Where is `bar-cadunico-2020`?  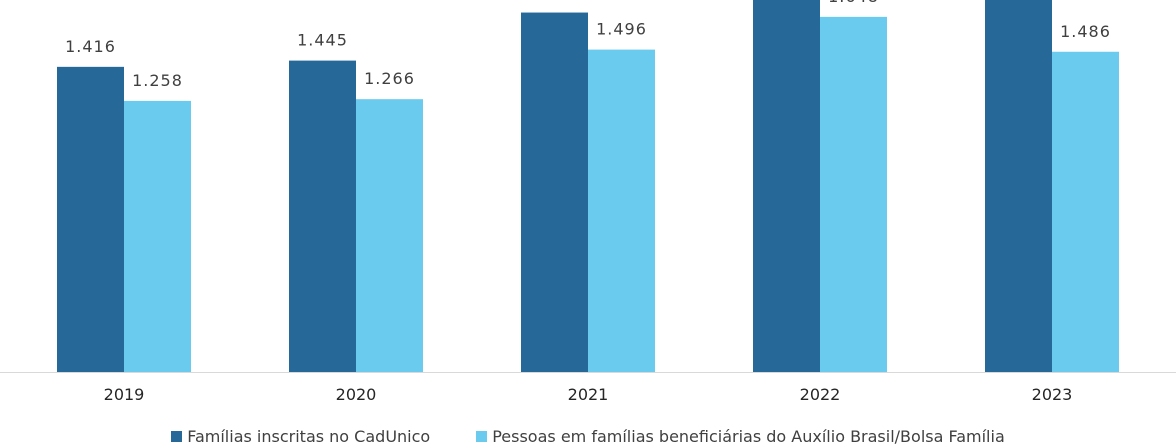 bar-cadunico-2020 is located at coordinates (322, 216).